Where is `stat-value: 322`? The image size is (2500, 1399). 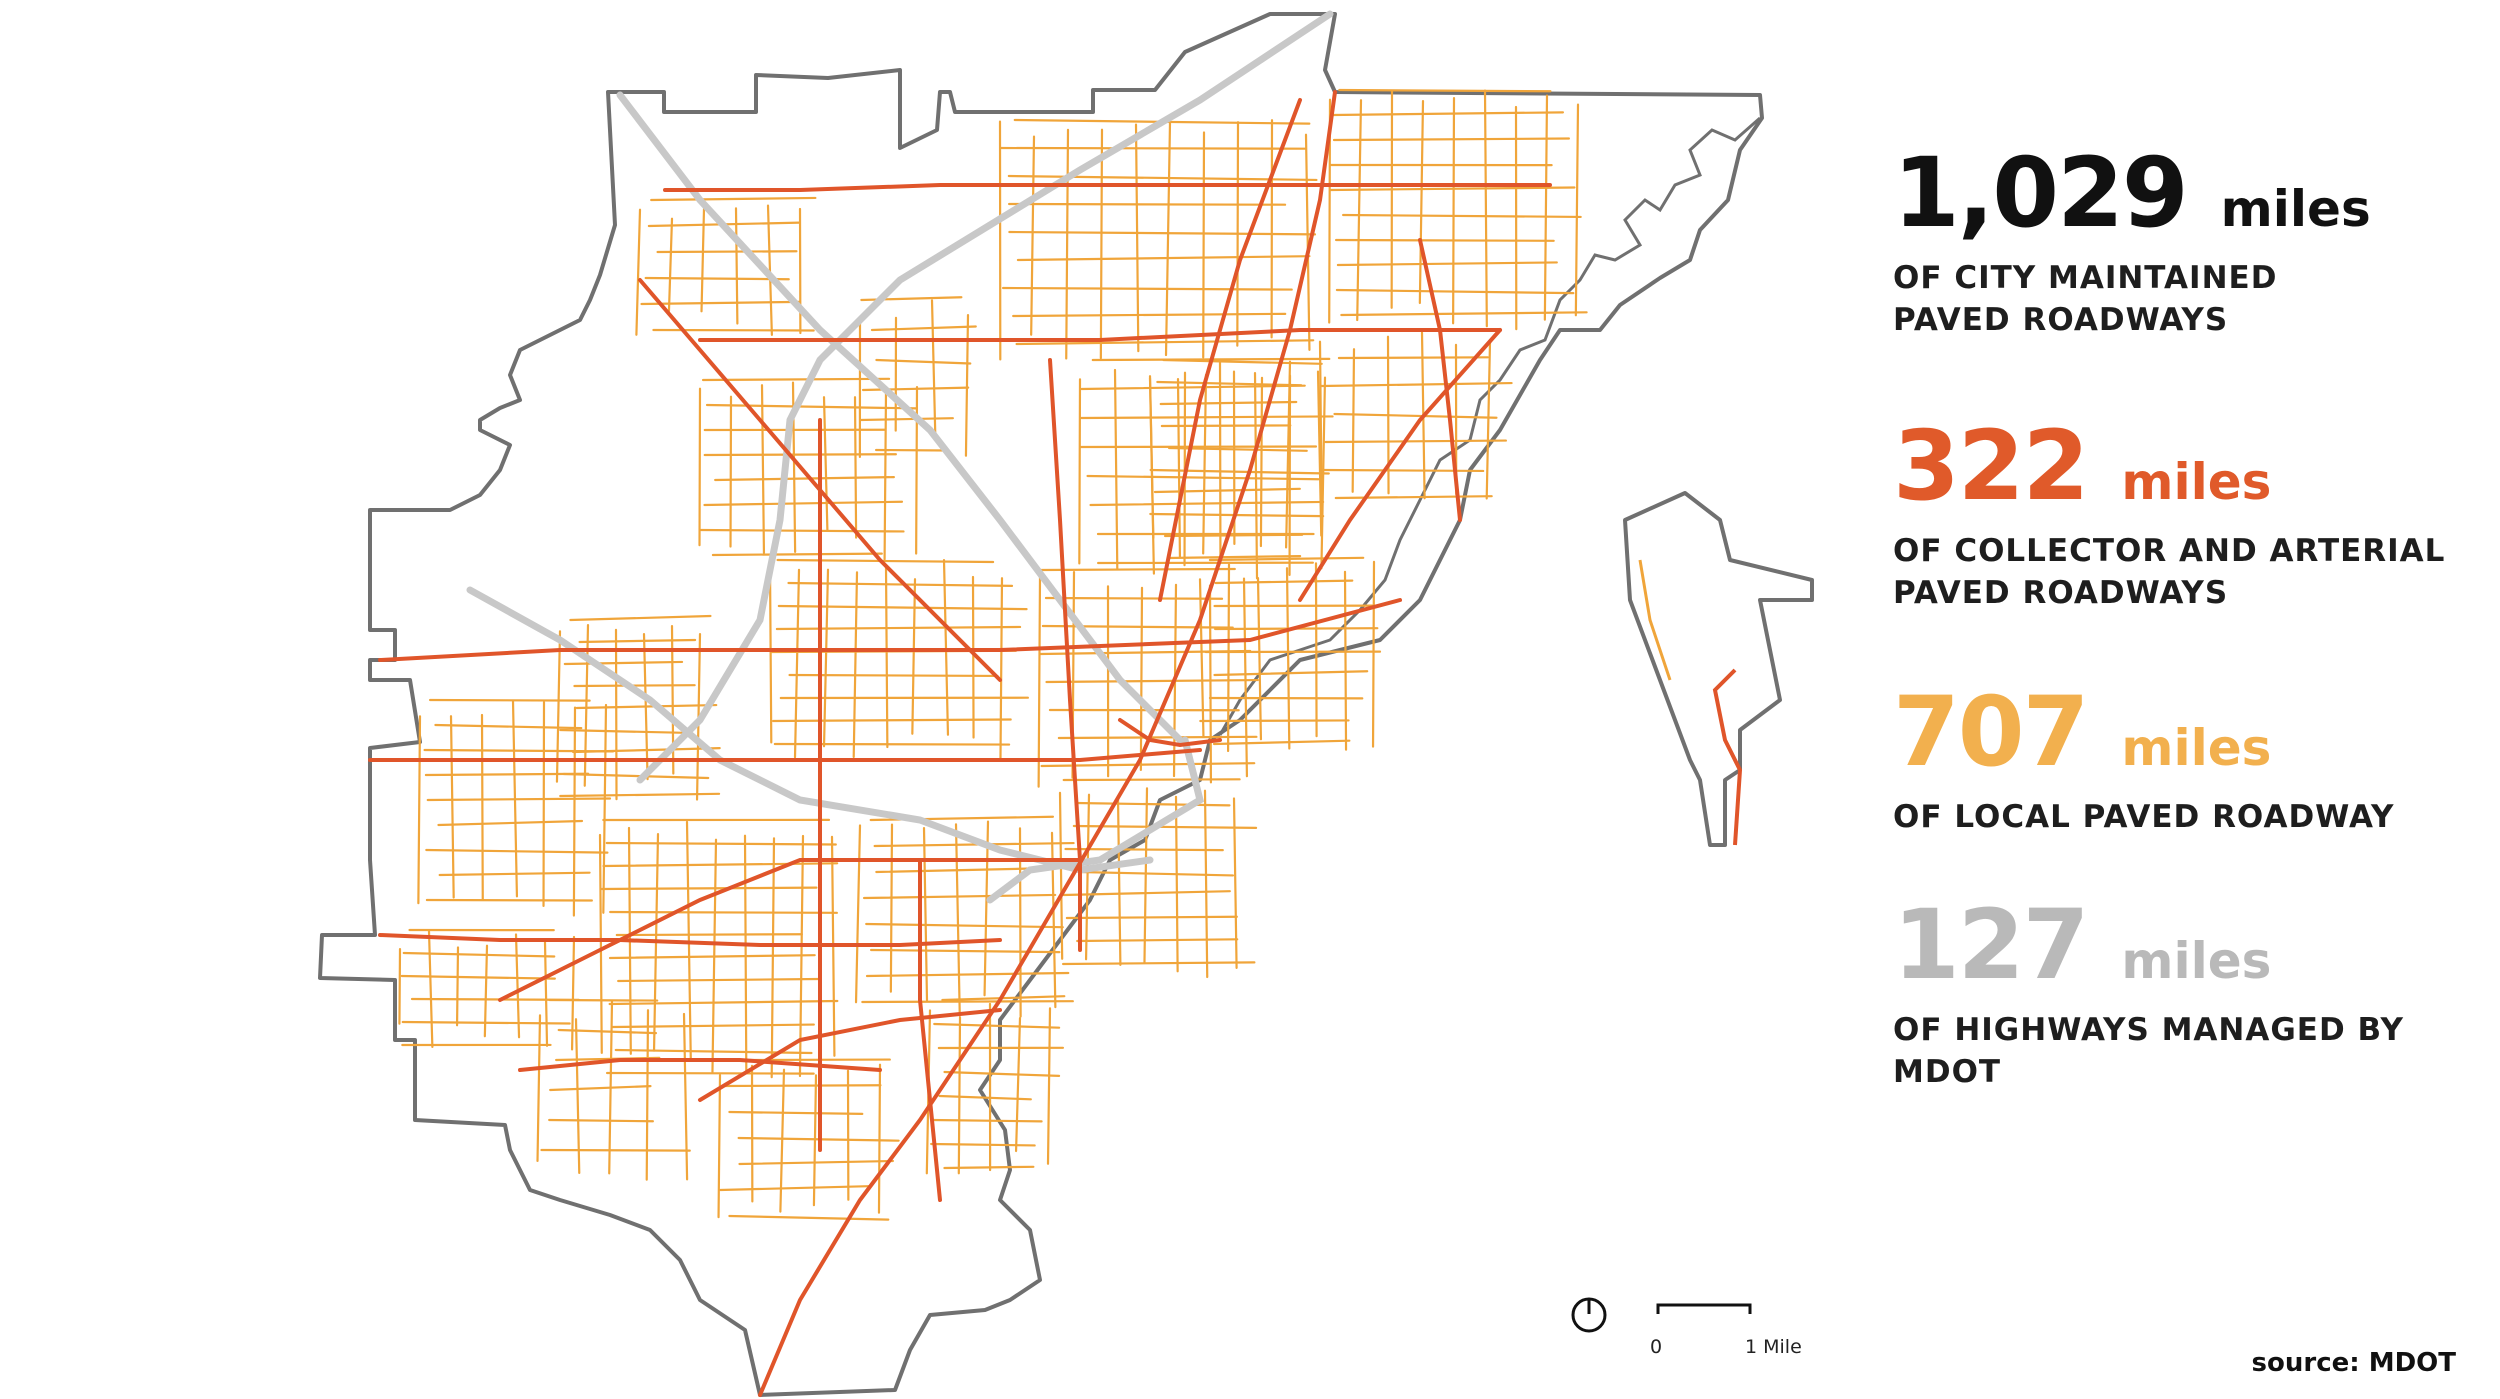 stat-value: 322 is located at coordinates (1991, 466).